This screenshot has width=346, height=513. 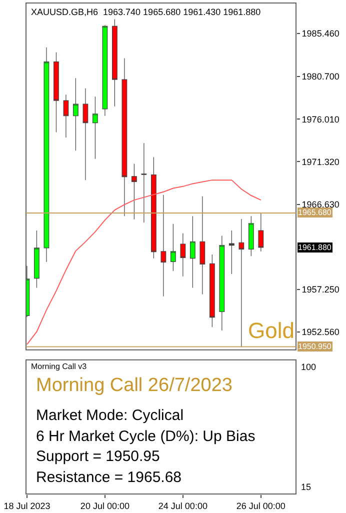 What do you see at coordinates (315, 346) in the screenshot?
I see `ref-line-label: 1950.950` at bounding box center [315, 346].